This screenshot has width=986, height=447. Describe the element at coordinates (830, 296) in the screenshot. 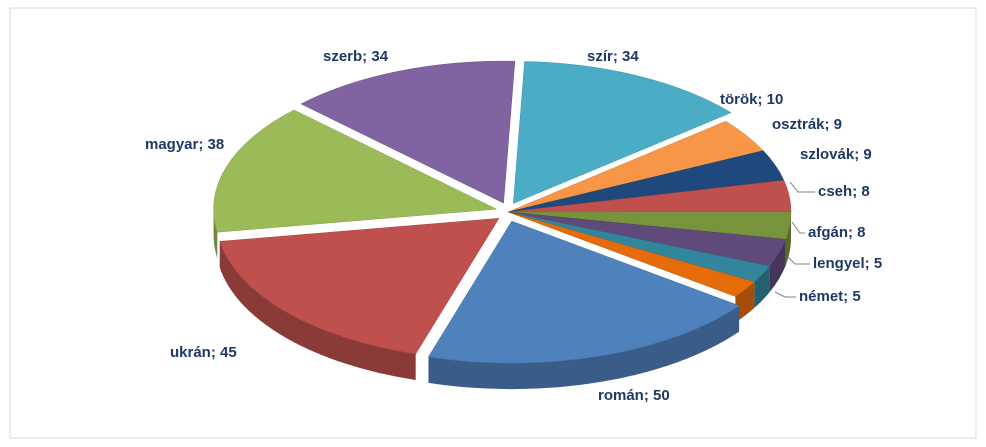

I see `data-label: német; 5` at that location.